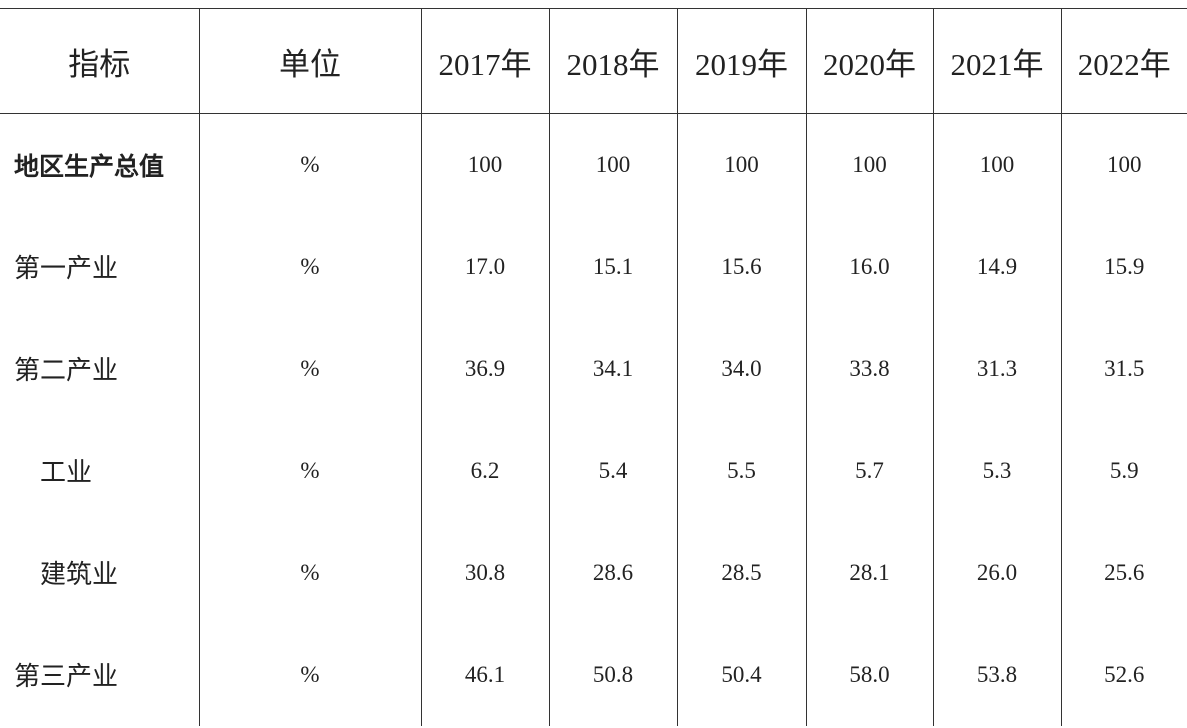  I want to click on cell: 58.0, so click(869, 674).